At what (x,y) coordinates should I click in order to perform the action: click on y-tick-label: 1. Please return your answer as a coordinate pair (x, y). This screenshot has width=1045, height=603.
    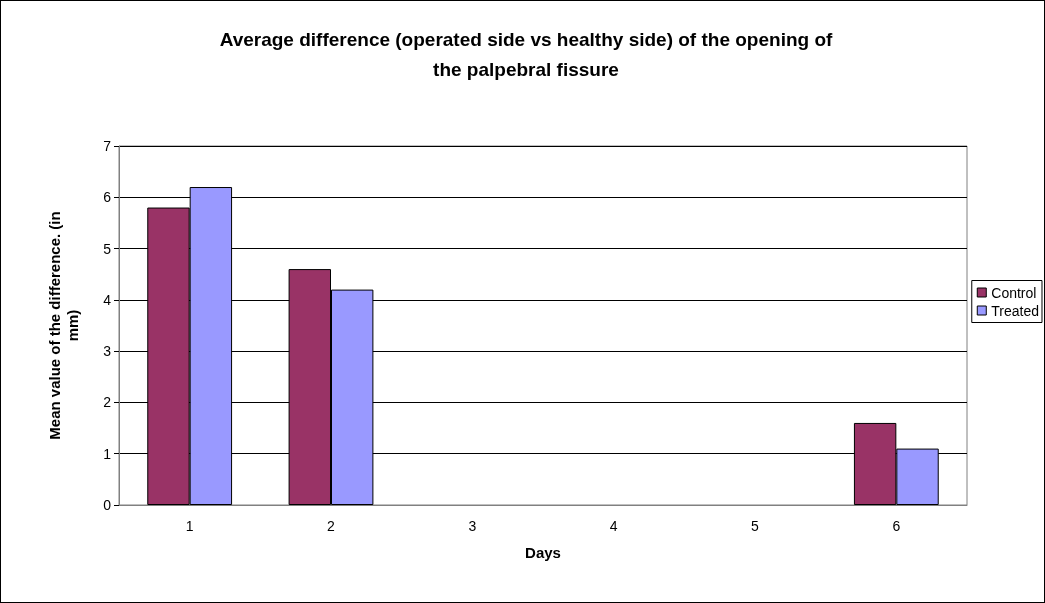
    Looking at the image, I should click on (107, 453).